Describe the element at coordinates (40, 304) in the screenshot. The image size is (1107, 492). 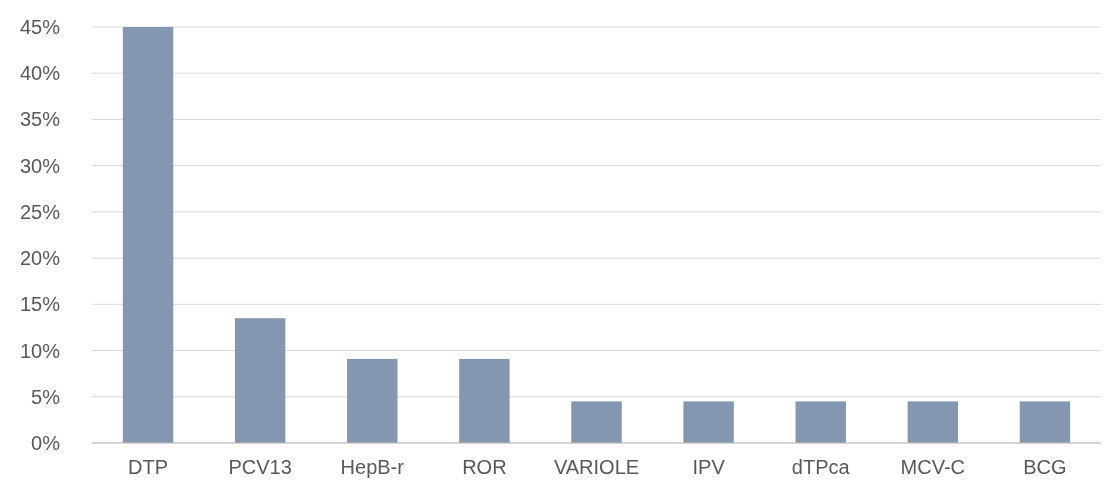
I see `y-tick-label: 15%` at that location.